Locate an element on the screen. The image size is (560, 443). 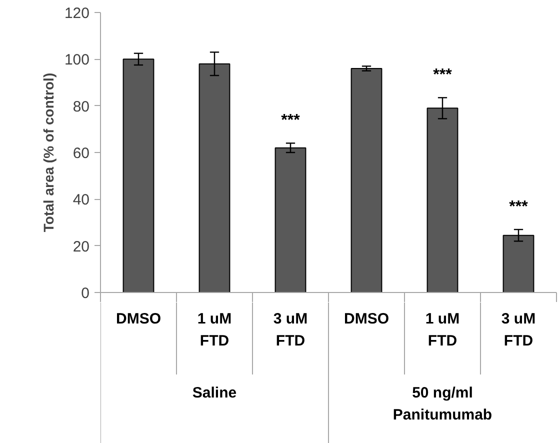
text: Saline is located at coordinates (214, 393).